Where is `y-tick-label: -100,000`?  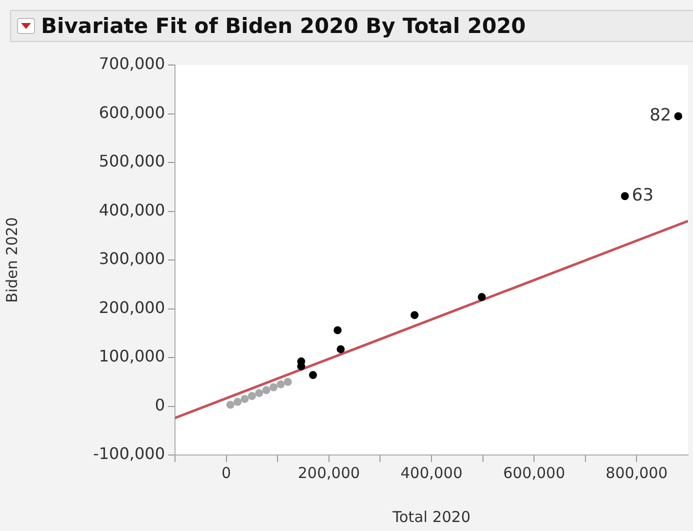 y-tick-label: -100,000 is located at coordinates (129, 454).